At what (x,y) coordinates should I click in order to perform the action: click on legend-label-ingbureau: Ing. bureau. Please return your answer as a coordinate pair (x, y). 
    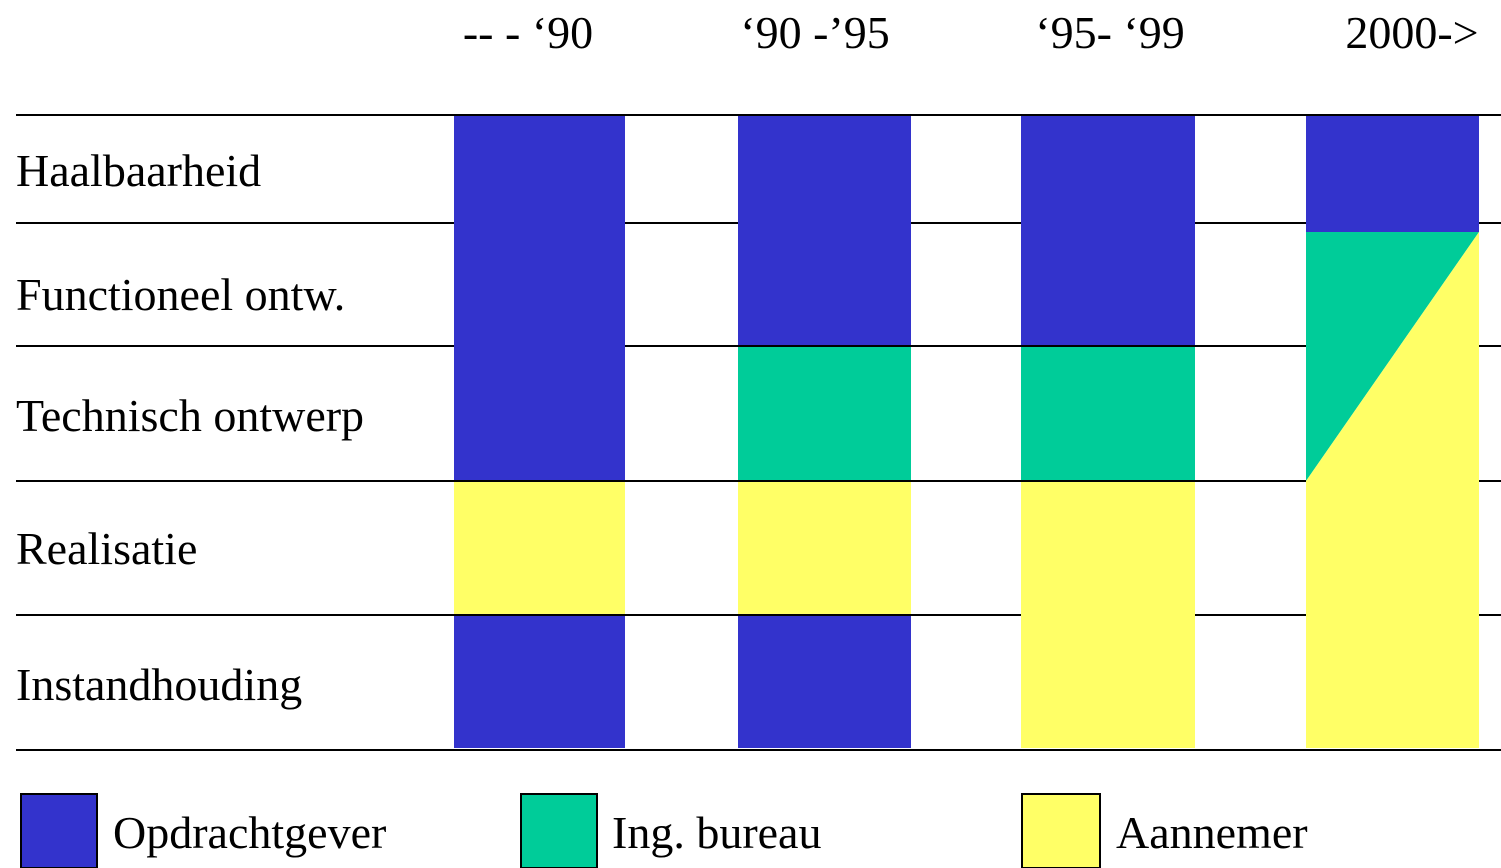
    Looking at the image, I should click on (716, 832).